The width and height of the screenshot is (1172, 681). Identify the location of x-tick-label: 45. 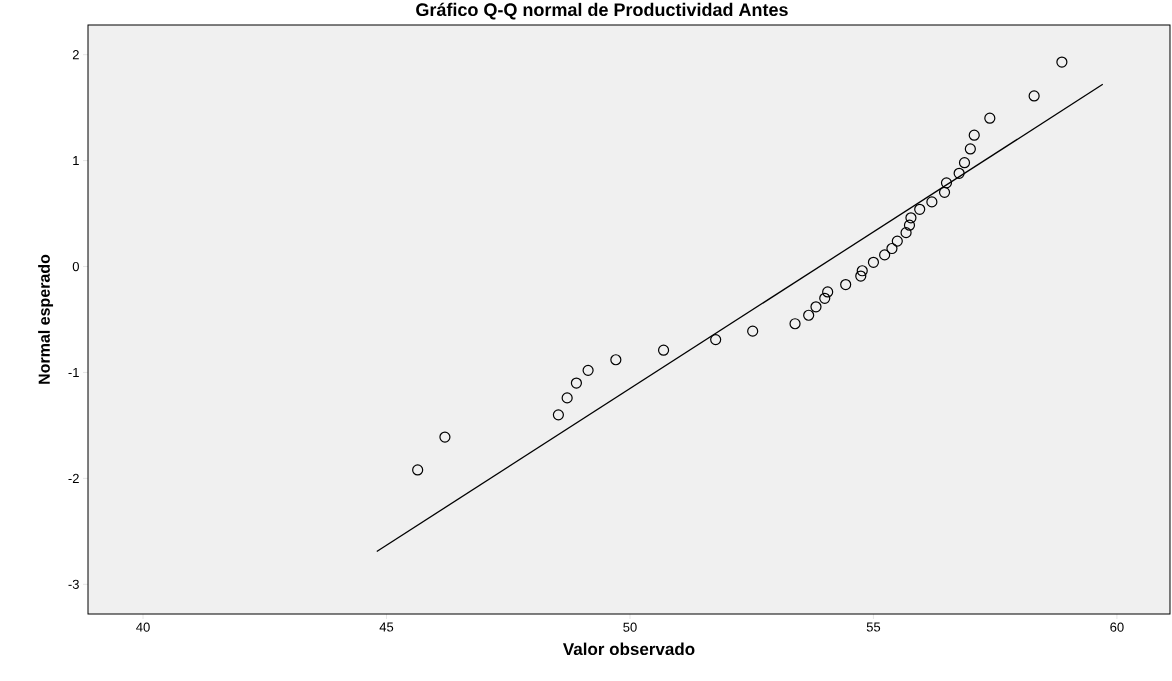
(386, 627).